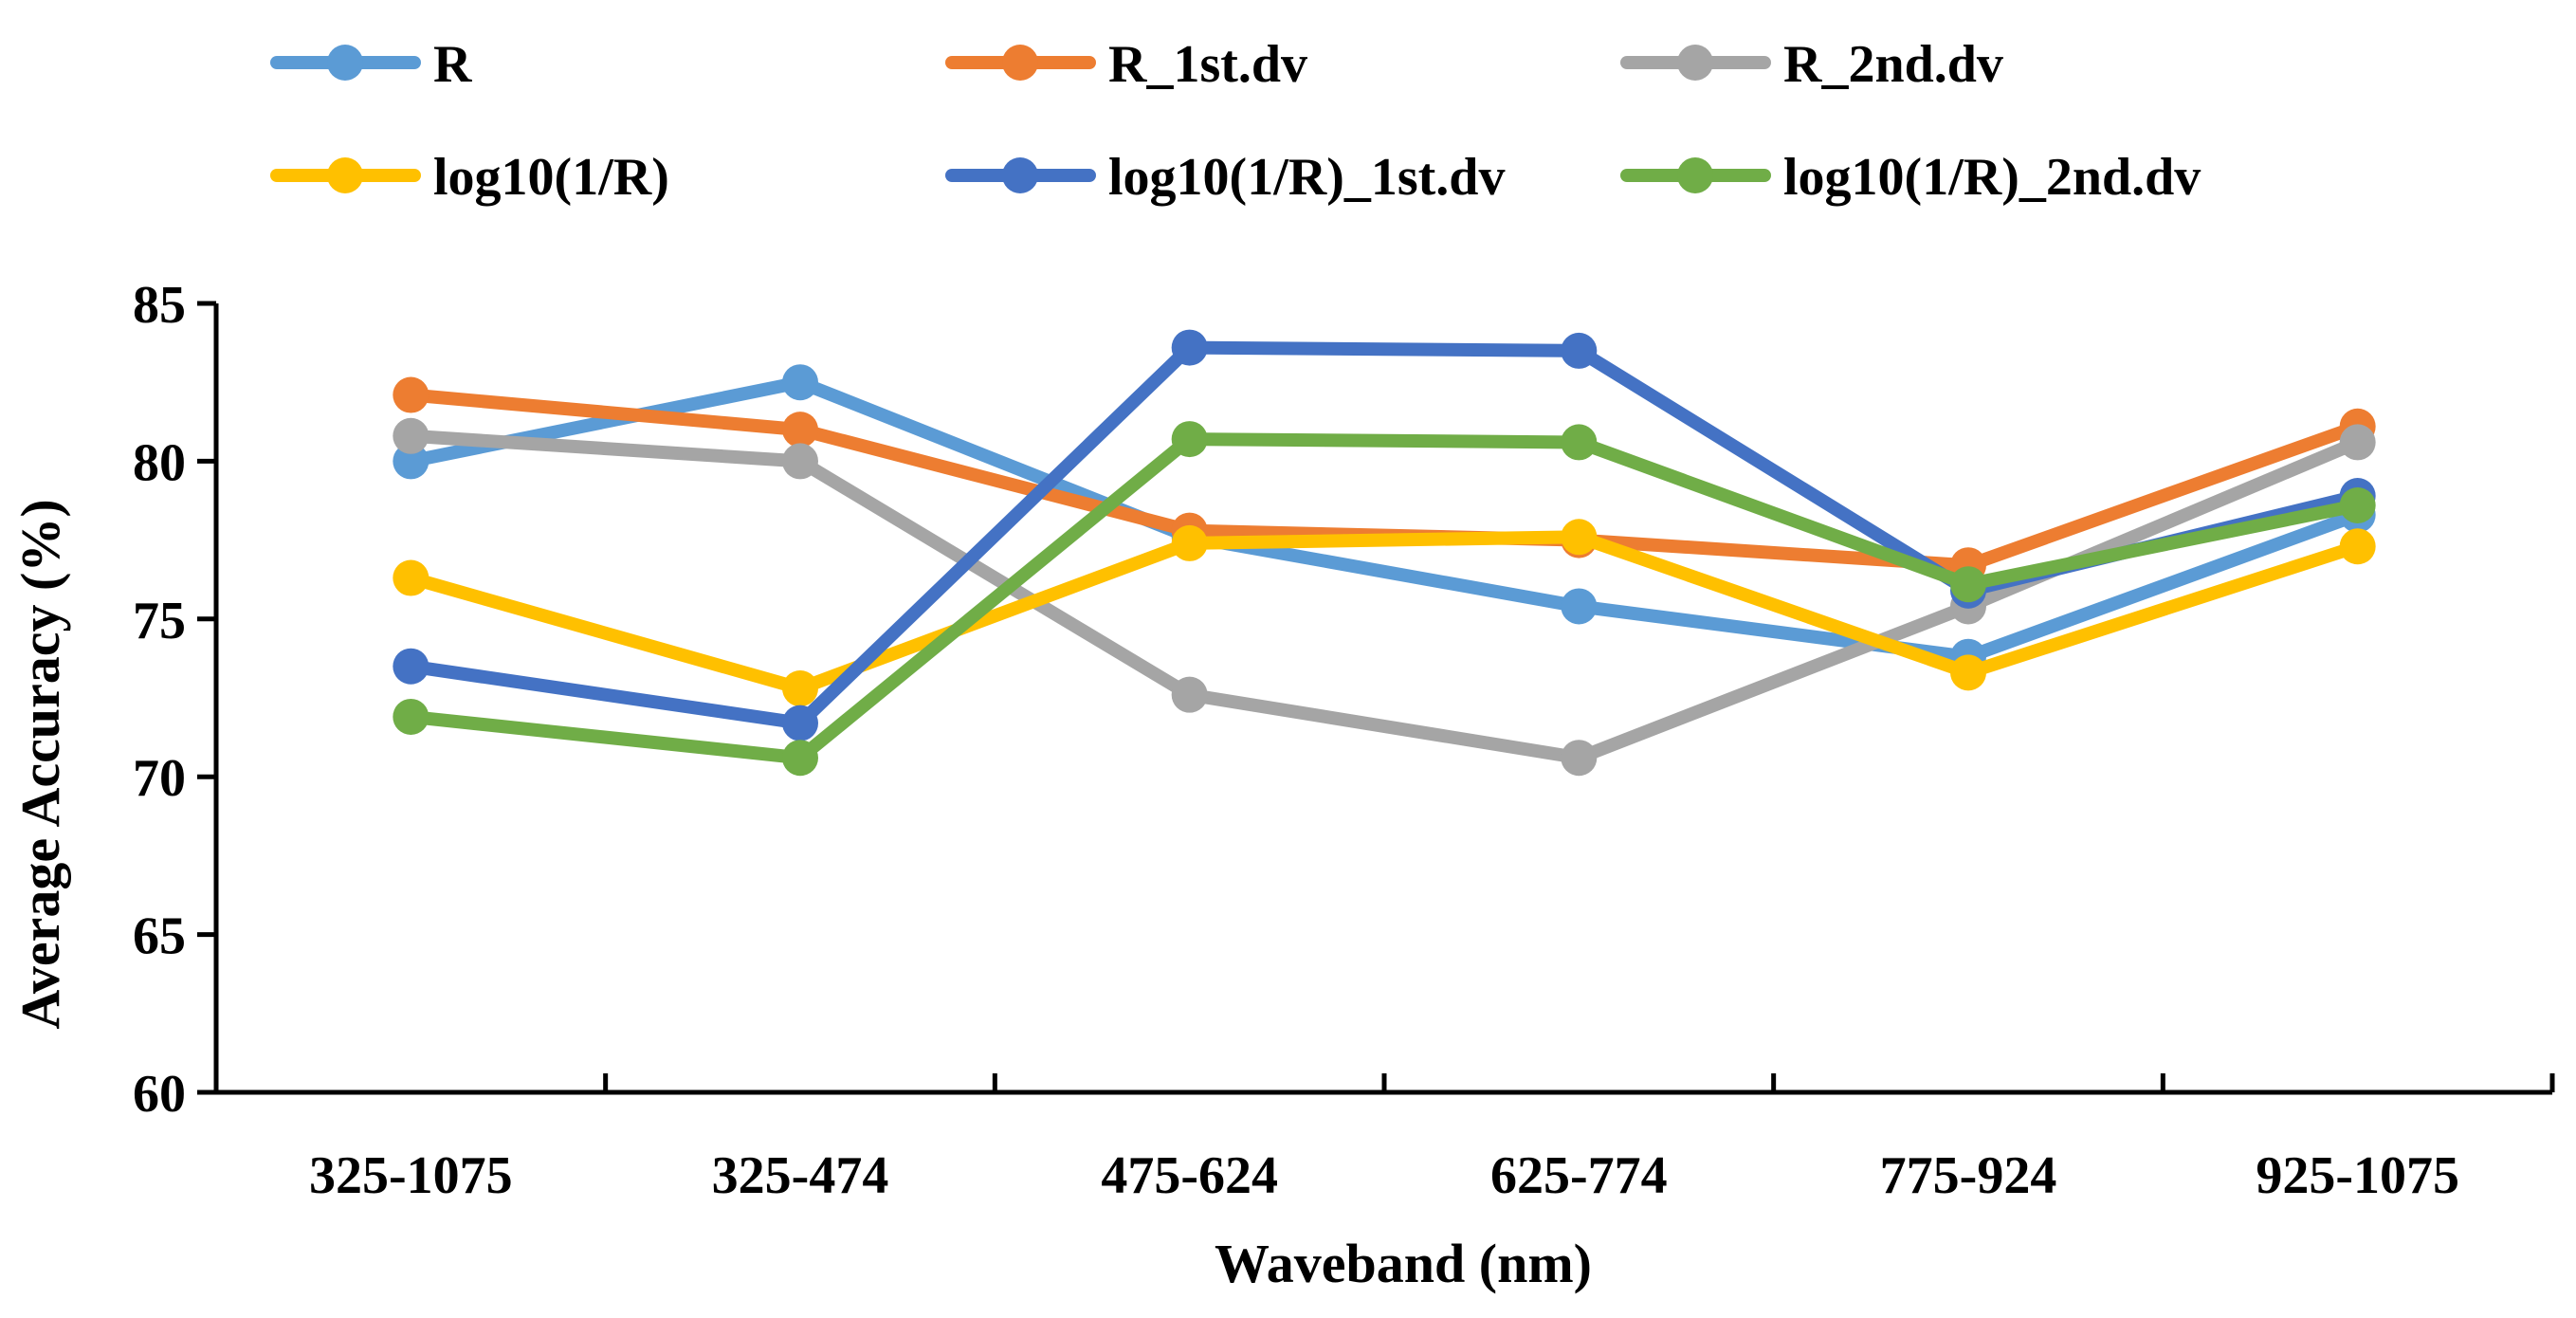 This screenshot has height=1318, width=2576. Describe the element at coordinates (800, 1175) in the screenshot. I see `x-tick-label: 325-474` at that location.